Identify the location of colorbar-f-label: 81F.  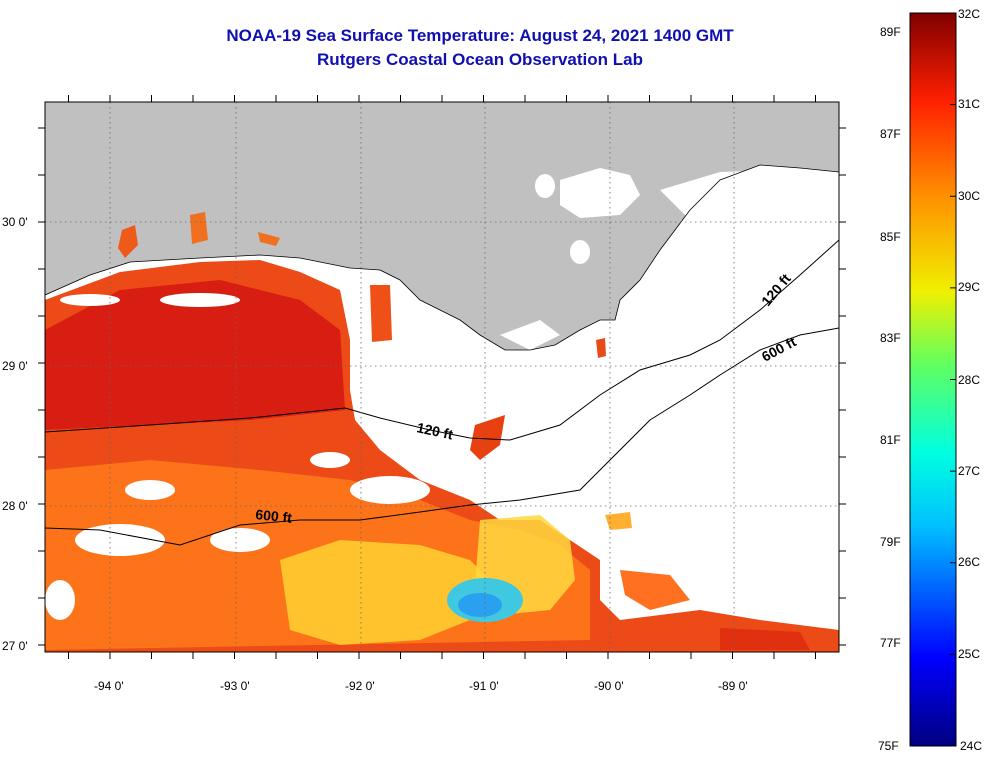
(890, 440).